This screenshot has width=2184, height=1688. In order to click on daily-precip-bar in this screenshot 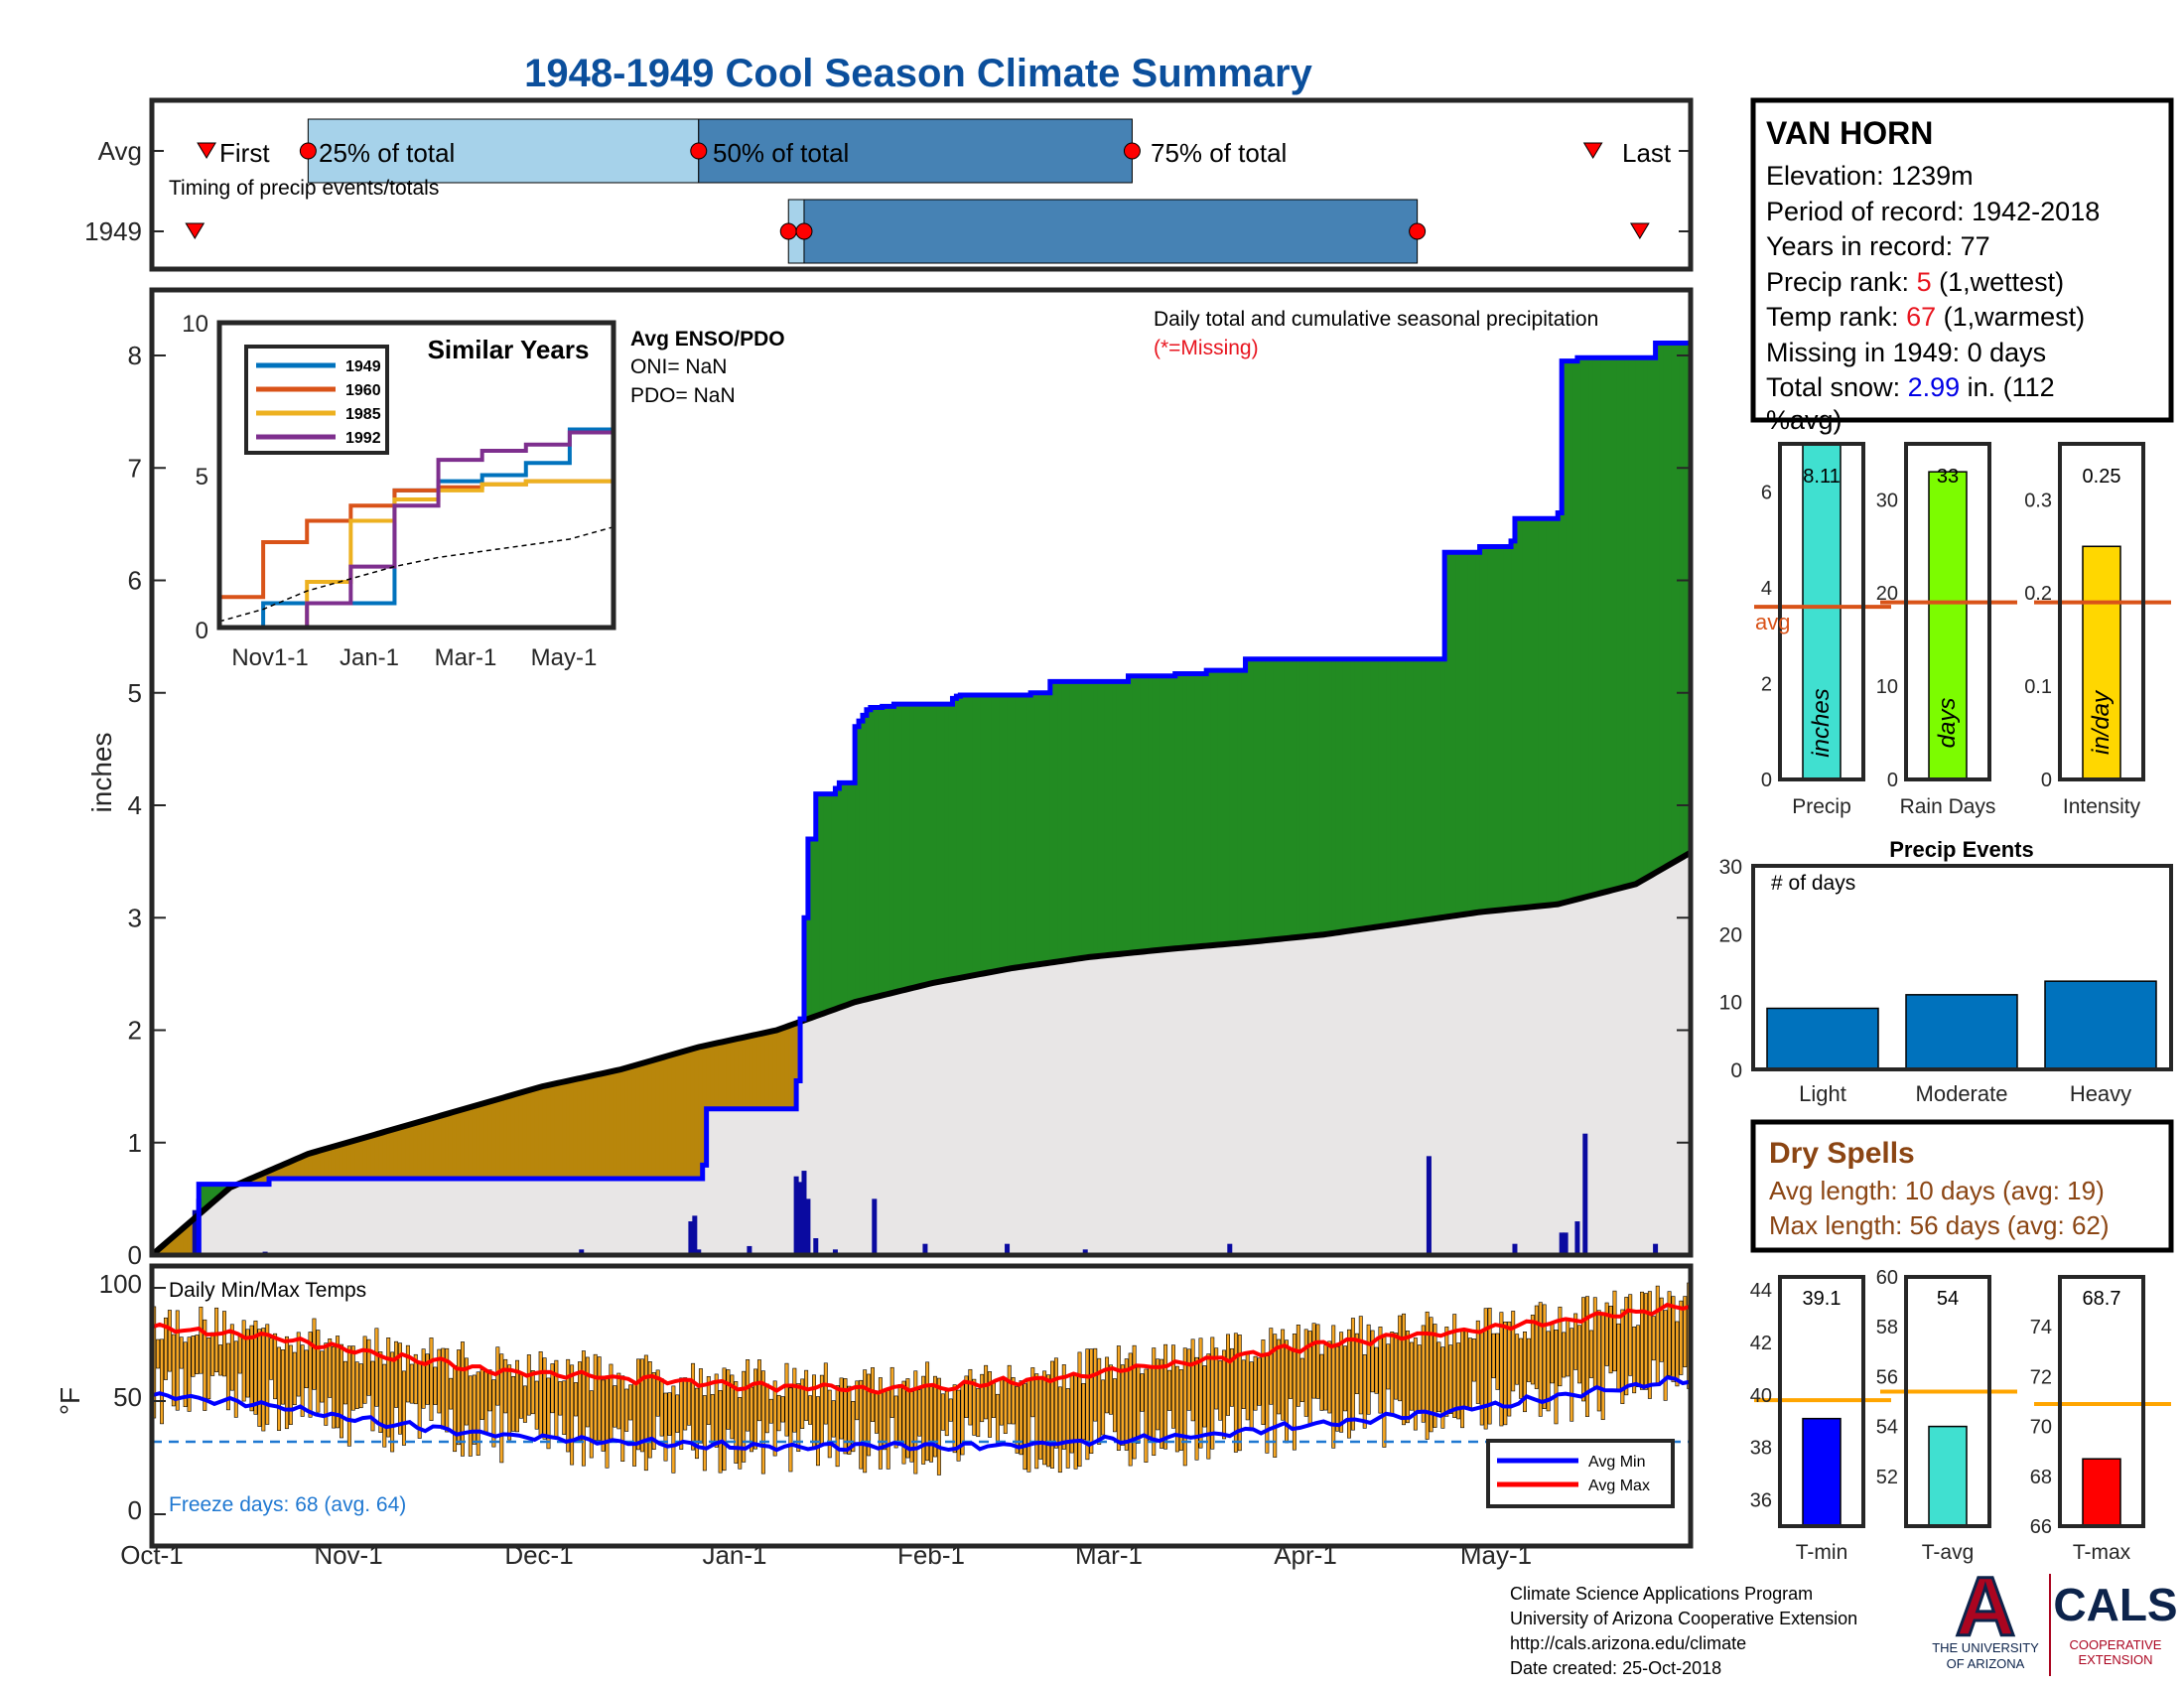, I will do `click(1230, 1249)`.